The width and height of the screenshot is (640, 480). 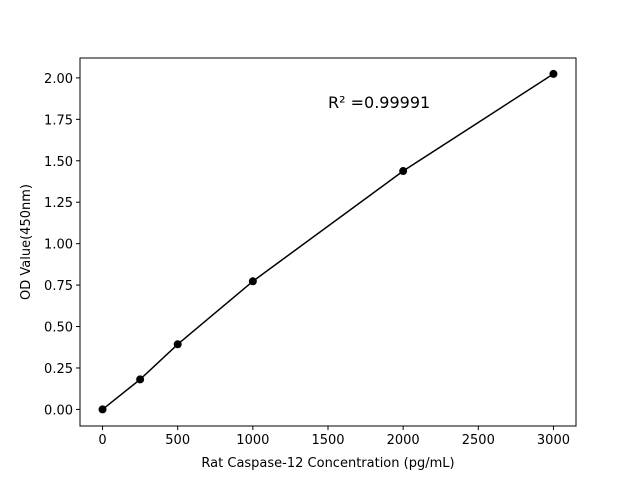 I want to click on x-tick-label: 3000, so click(x=553, y=440).